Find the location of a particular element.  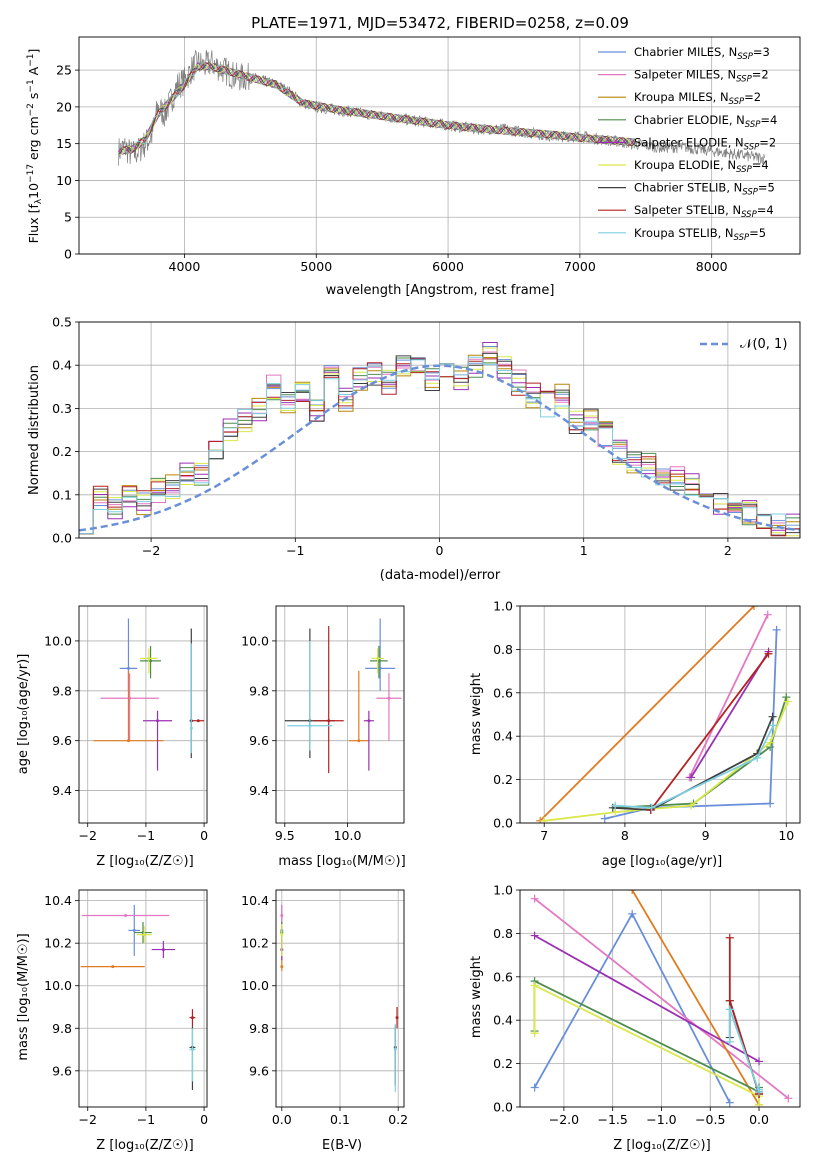

age-z-xtick-label: 0 is located at coordinates (204, 835).